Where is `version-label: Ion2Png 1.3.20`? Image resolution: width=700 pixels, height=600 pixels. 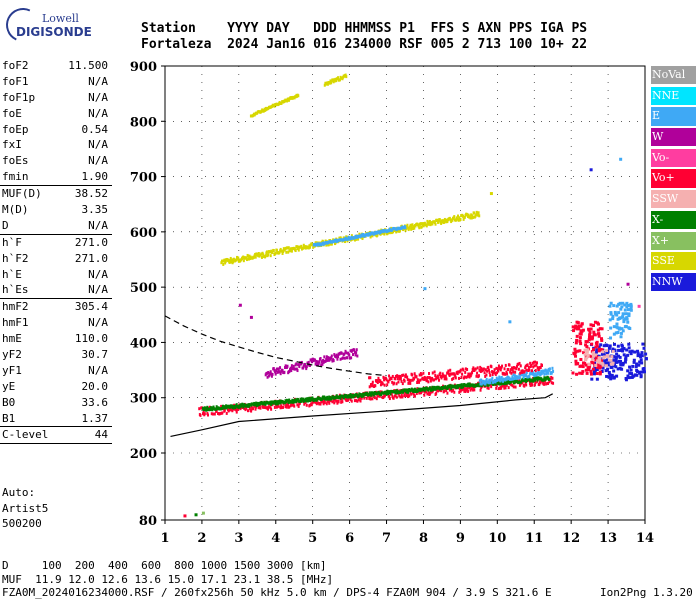 version-label: Ion2Png 1.3.20 is located at coordinates (646, 592).